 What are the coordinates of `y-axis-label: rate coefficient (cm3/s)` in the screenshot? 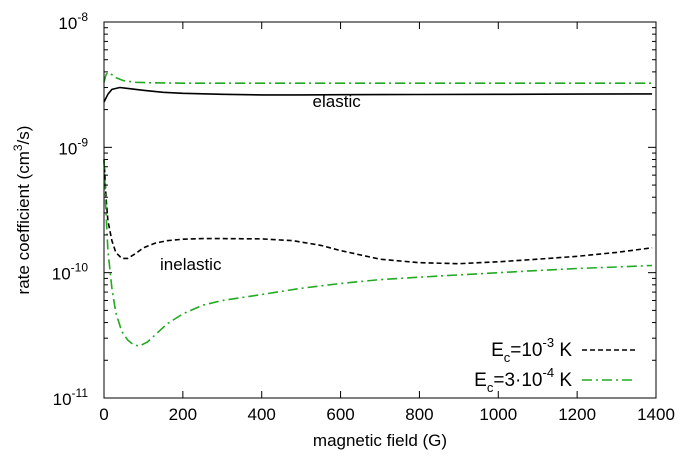 It's located at (22, 210).